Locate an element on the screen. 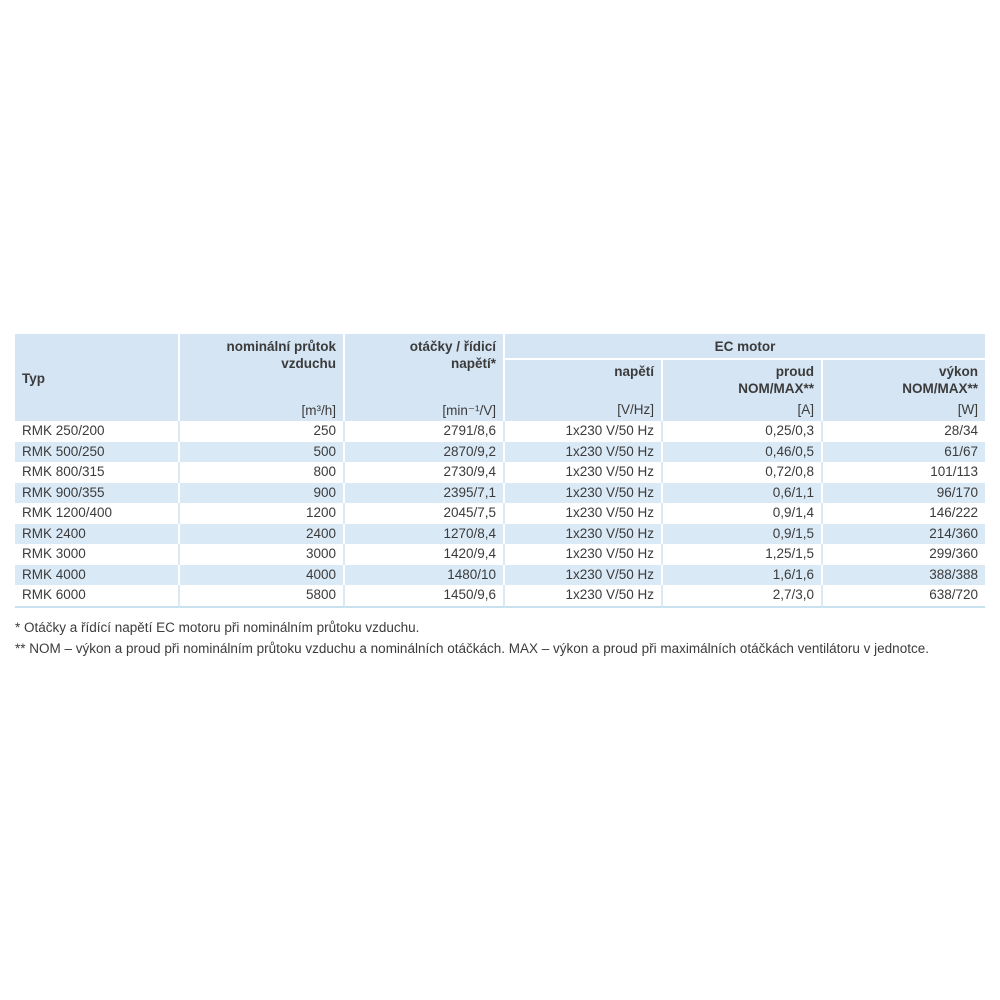 The height and width of the screenshot is (1000, 1000). cell-typ: RMK 4000 is located at coordinates (97, 574).